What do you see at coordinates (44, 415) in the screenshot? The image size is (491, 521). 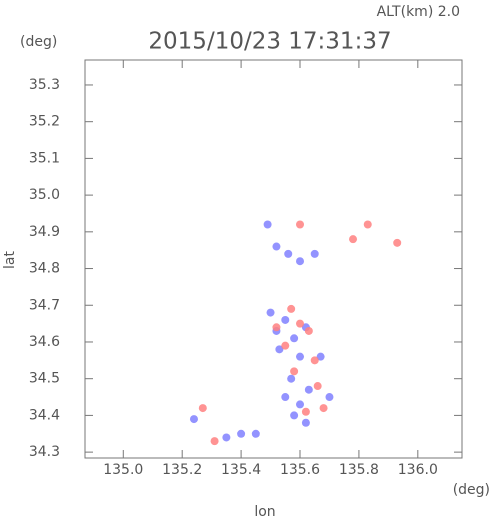 I see `y-tick-label: 34.4` at bounding box center [44, 415].